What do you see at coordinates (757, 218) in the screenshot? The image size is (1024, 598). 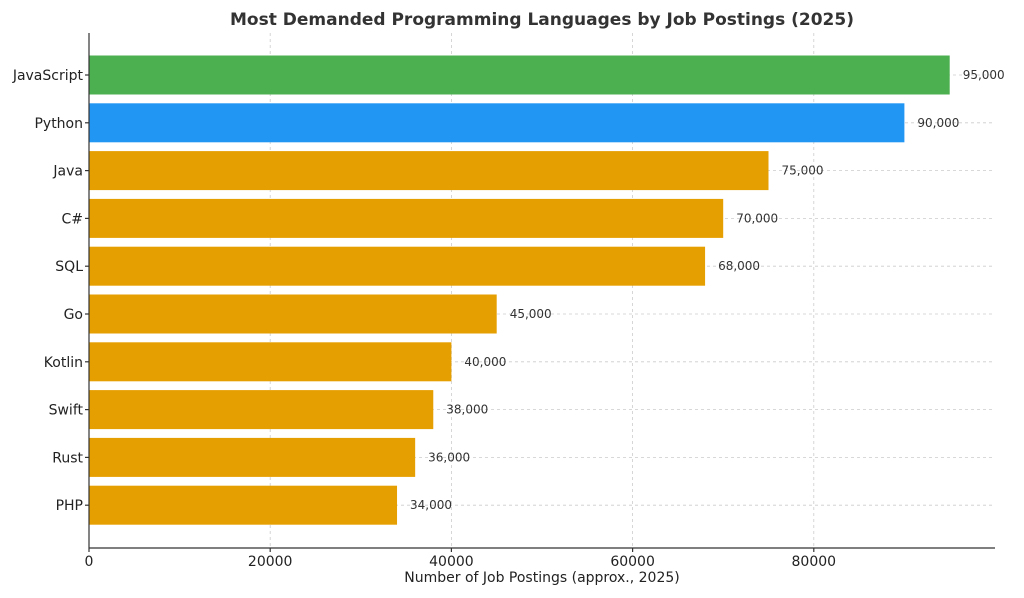 I see `value-label: 70,000` at bounding box center [757, 218].